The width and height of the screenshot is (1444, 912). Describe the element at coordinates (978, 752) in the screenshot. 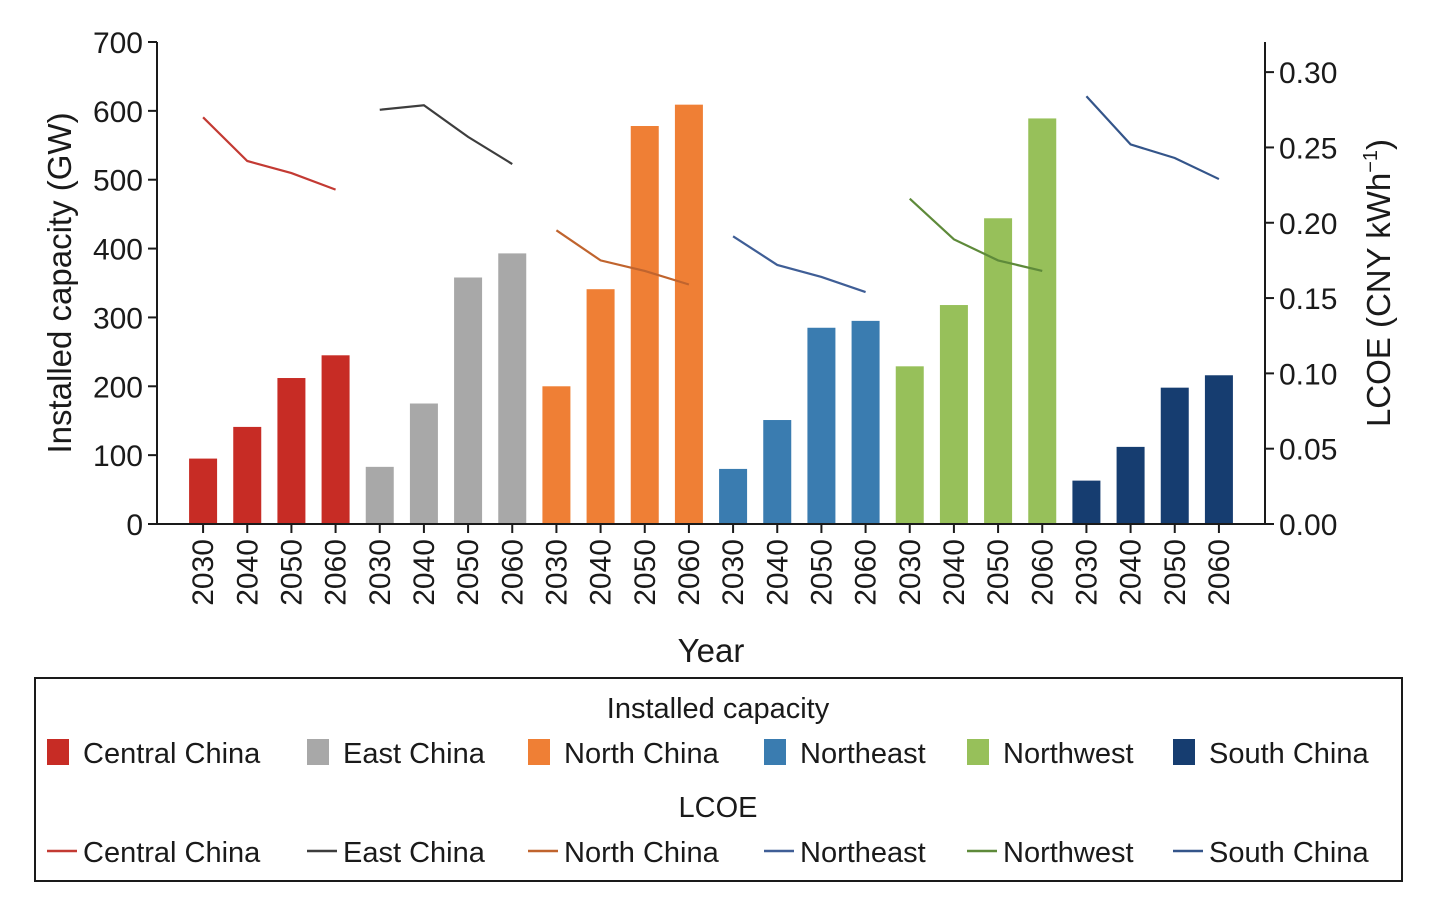

I see `legend-swatch-northwest` at that location.